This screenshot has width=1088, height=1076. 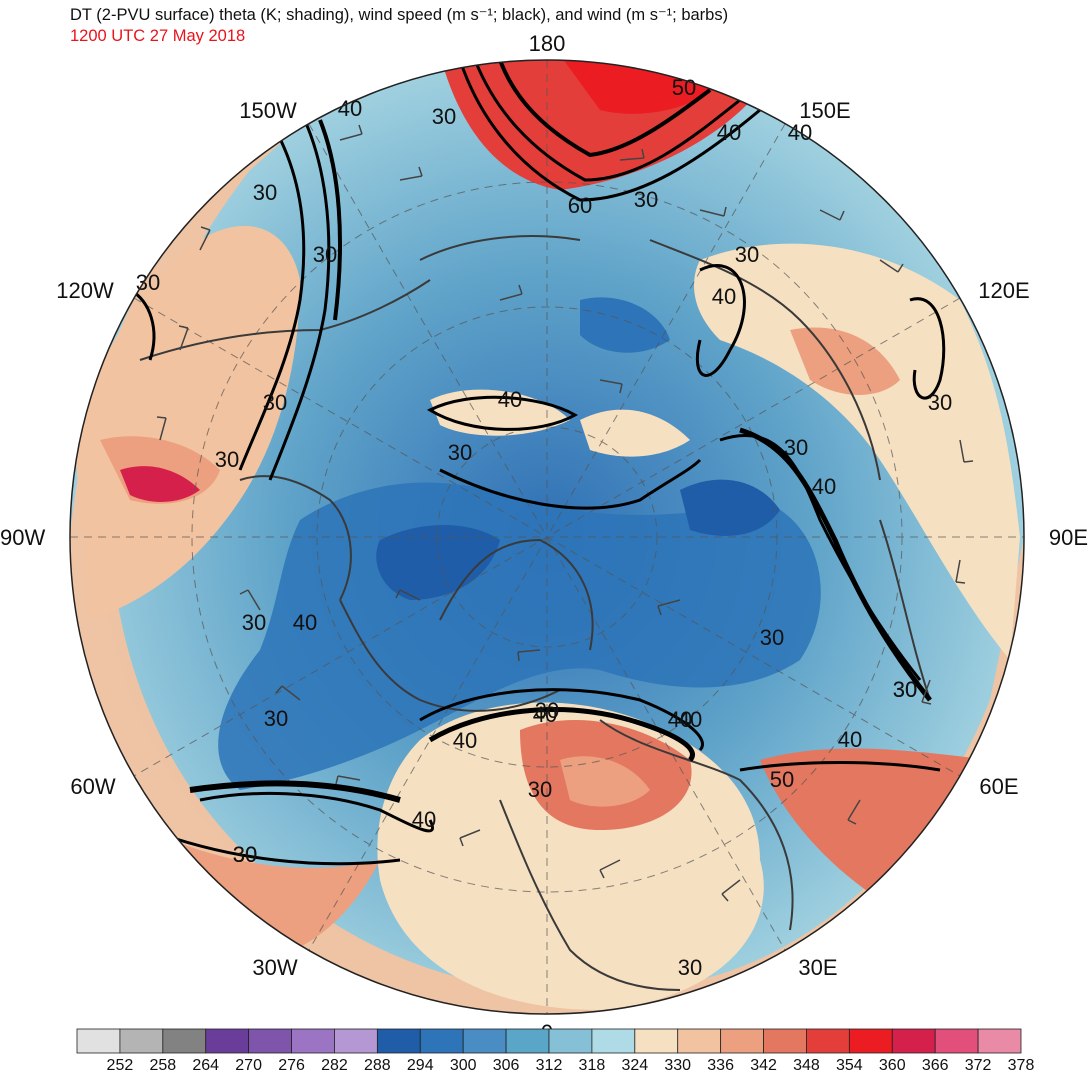 What do you see at coordinates (978, 1065) in the screenshot?
I see `colorbar-tick-label: 372` at bounding box center [978, 1065].